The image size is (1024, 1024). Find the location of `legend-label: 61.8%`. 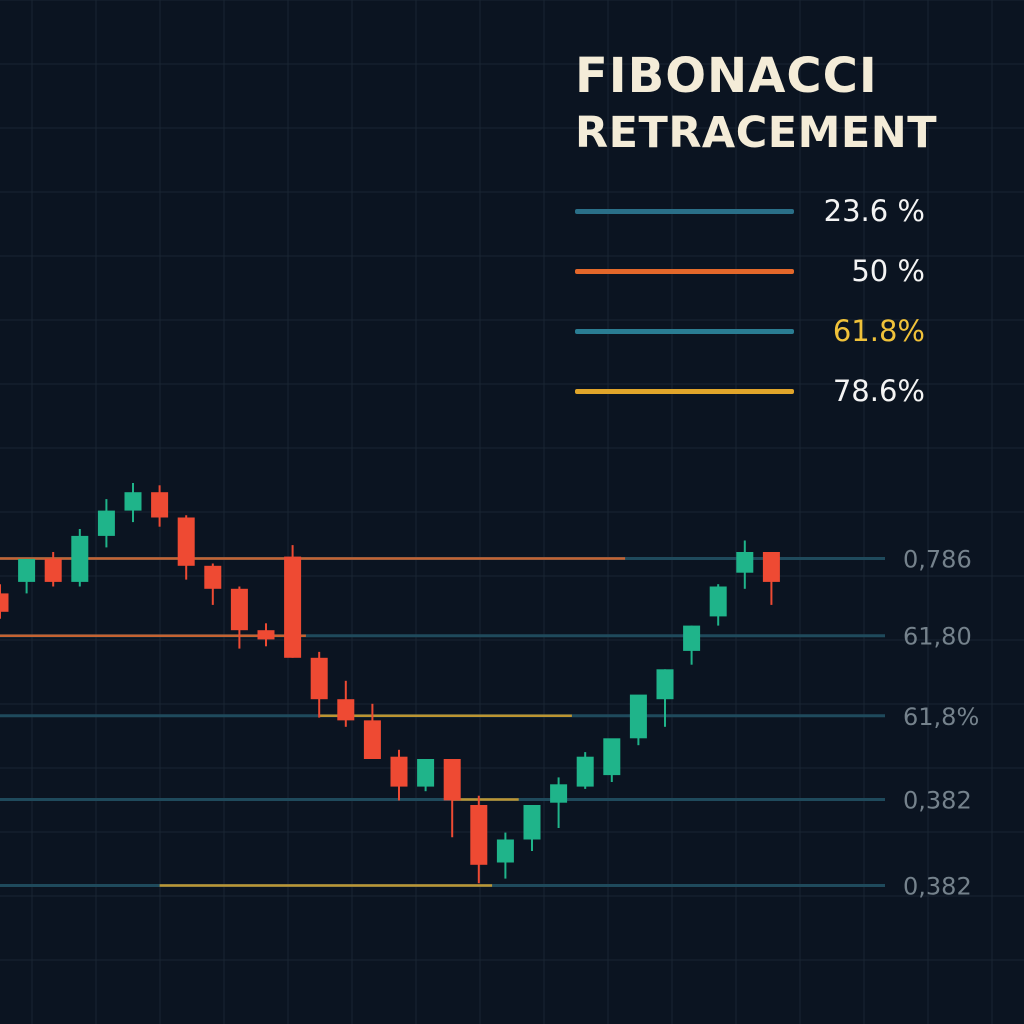

legend-label: 61.8% is located at coordinates (878, 331).